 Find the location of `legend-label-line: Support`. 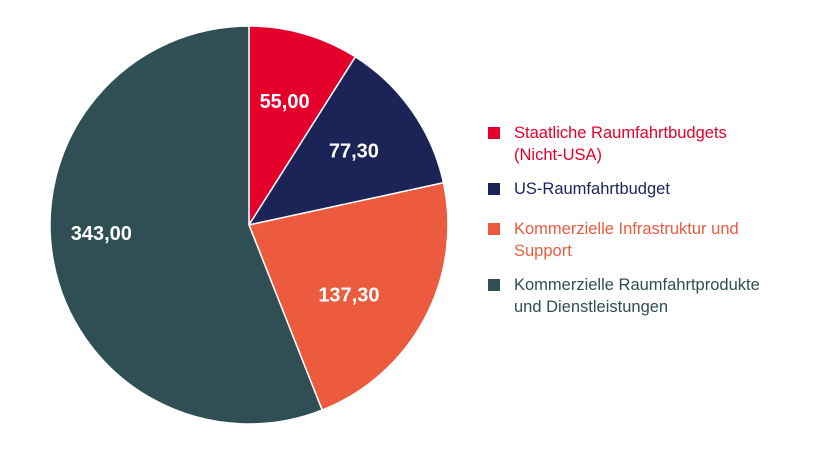

legend-label-line: Support is located at coordinates (543, 251).